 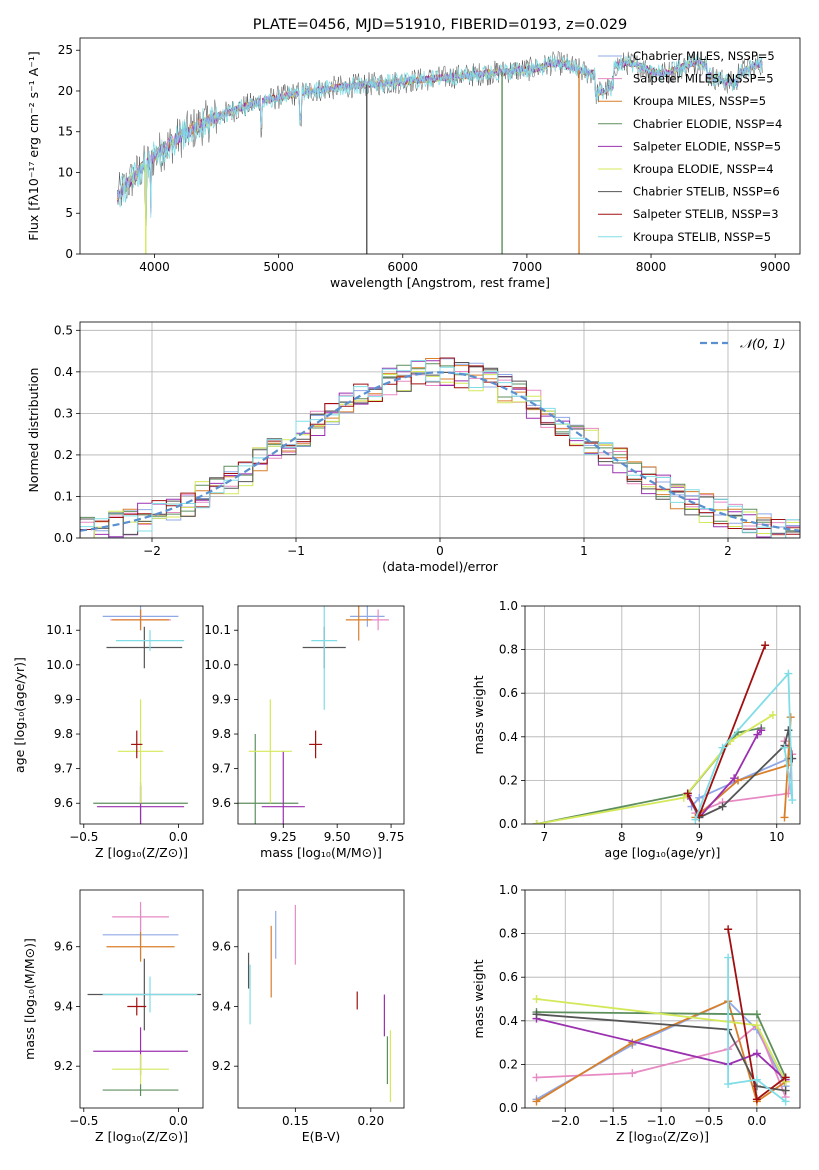 I want to click on spectrum-plot-area, so click(x=439, y=152).